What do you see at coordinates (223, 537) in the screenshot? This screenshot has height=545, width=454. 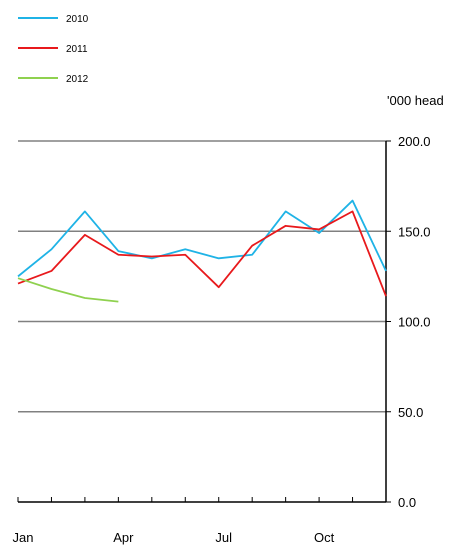 I see `x-tick-label: Jul` at bounding box center [223, 537].